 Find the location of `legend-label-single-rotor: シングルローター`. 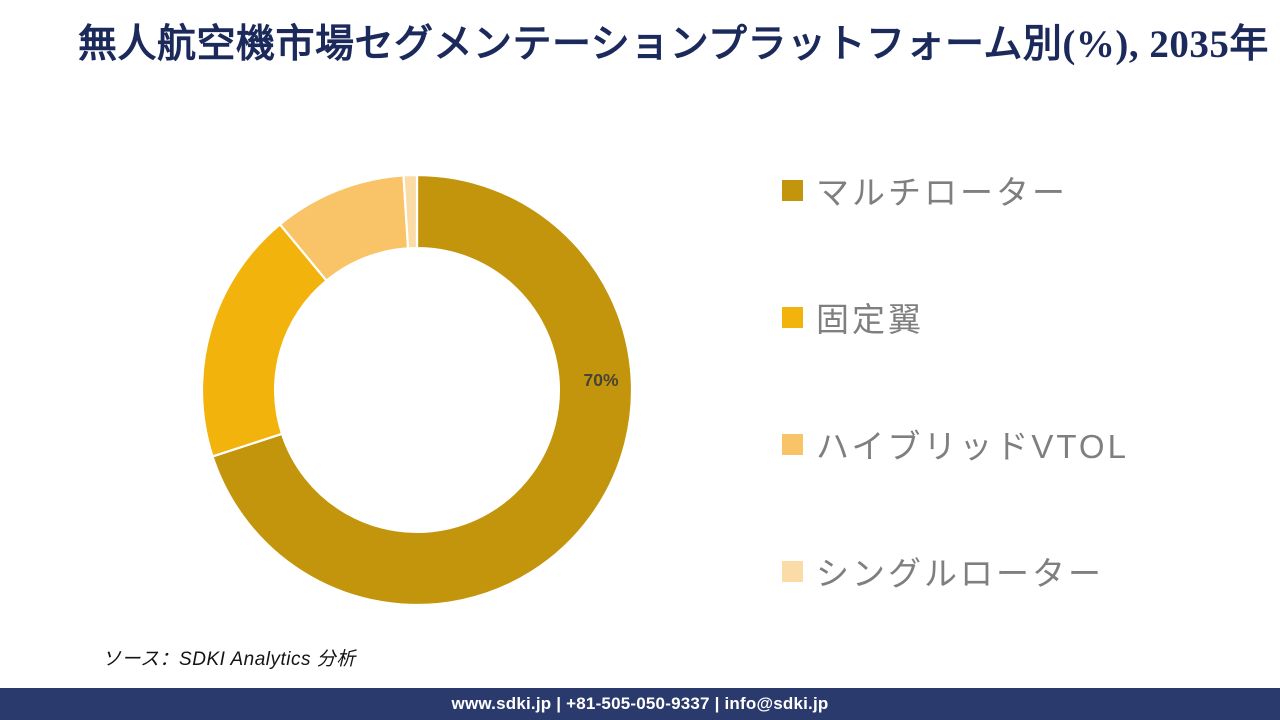

legend-label-single-rotor: シングルローター is located at coordinates (960, 573).